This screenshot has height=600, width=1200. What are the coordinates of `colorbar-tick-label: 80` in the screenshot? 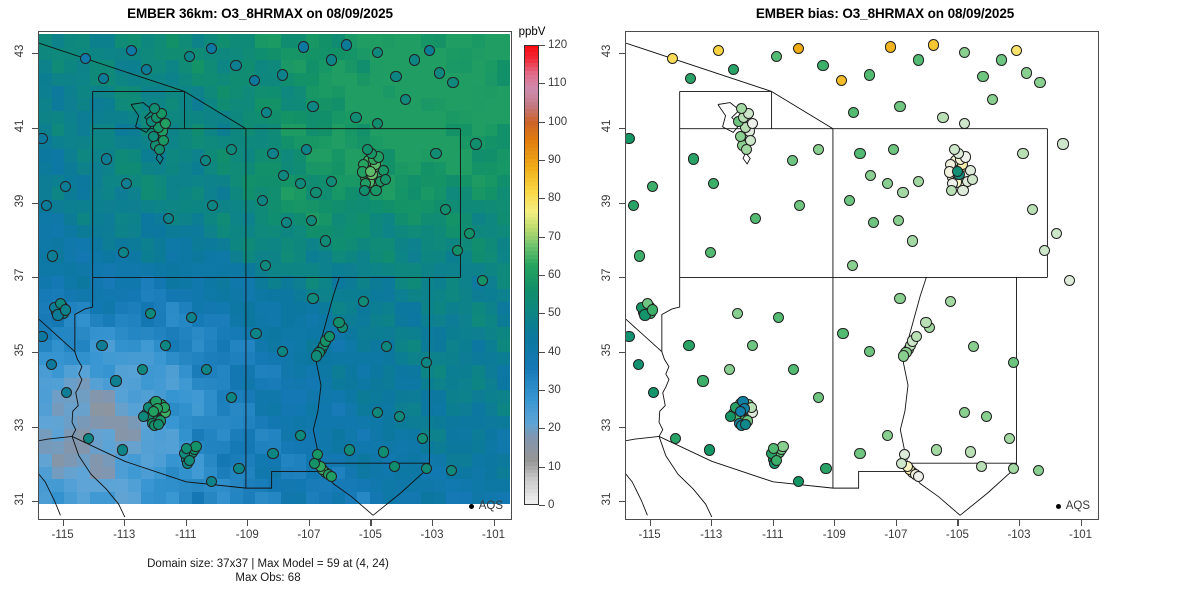 It's located at (554, 198).